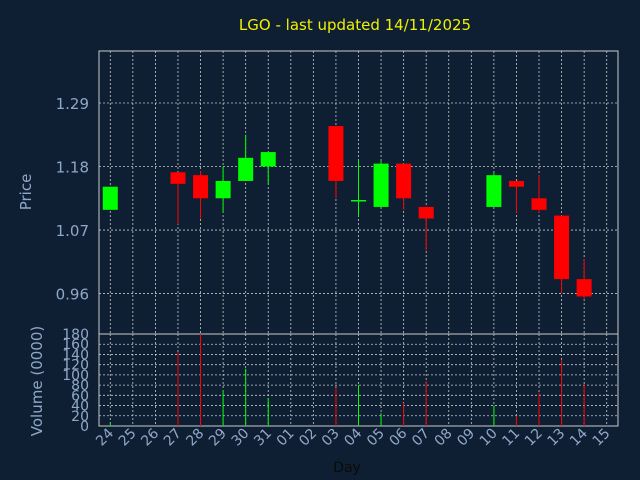 The image size is (640, 480). What do you see at coordinates (80, 417) in the screenshot?
I see `volume-tick-label: 20` at bounding box center [80, 417].